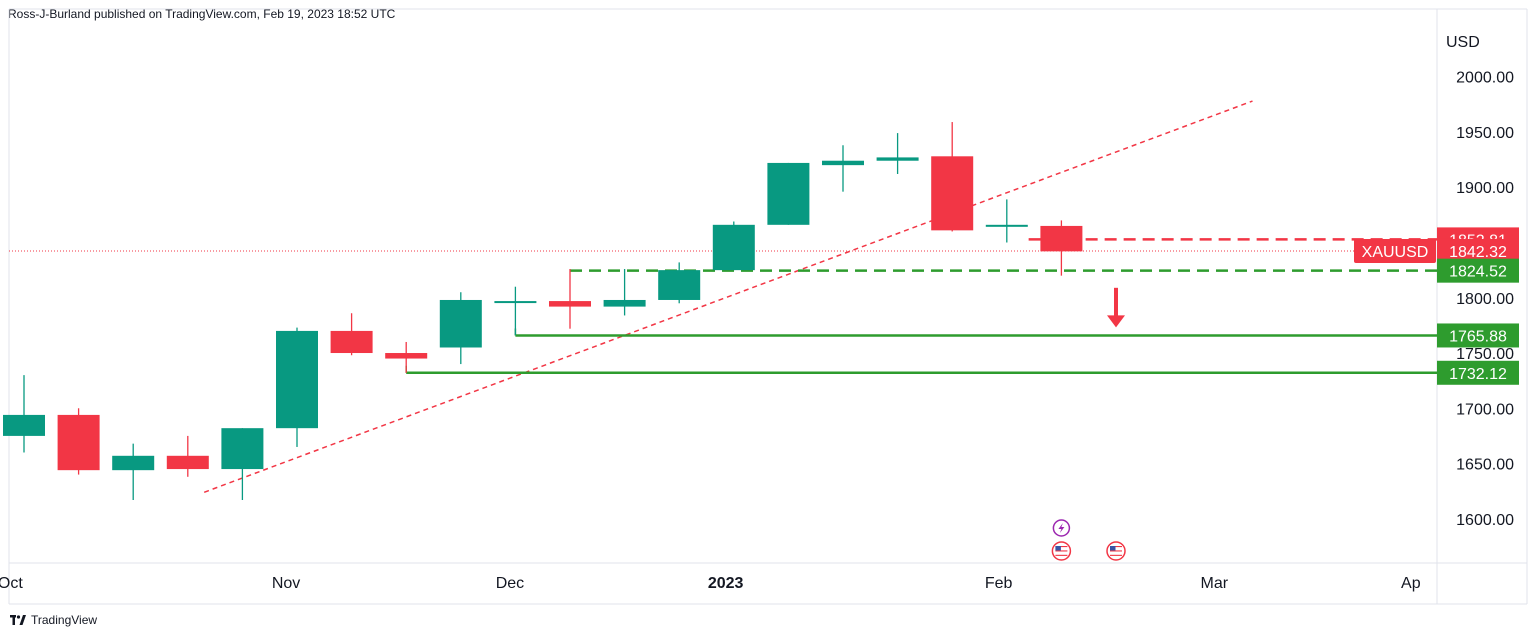 This screenshot has height=637, width=1536. Describe the element at coordinates (1485, 354) in the screenshot. I see `y-tick-label: 1750.00` at that location.